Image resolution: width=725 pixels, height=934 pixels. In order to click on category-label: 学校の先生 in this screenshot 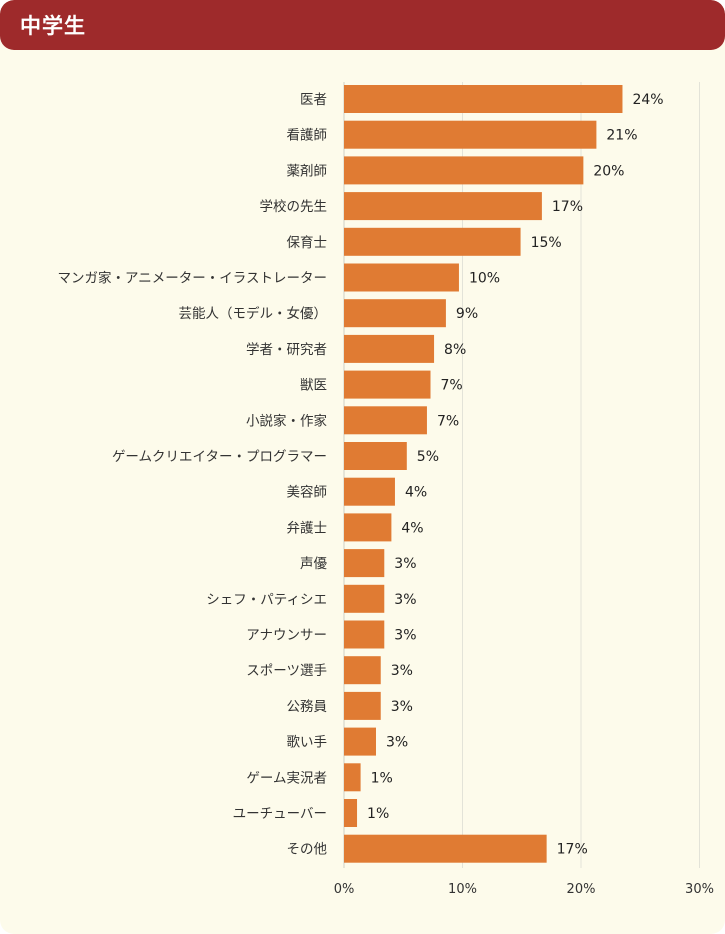, I will do `click(294, 206)`.